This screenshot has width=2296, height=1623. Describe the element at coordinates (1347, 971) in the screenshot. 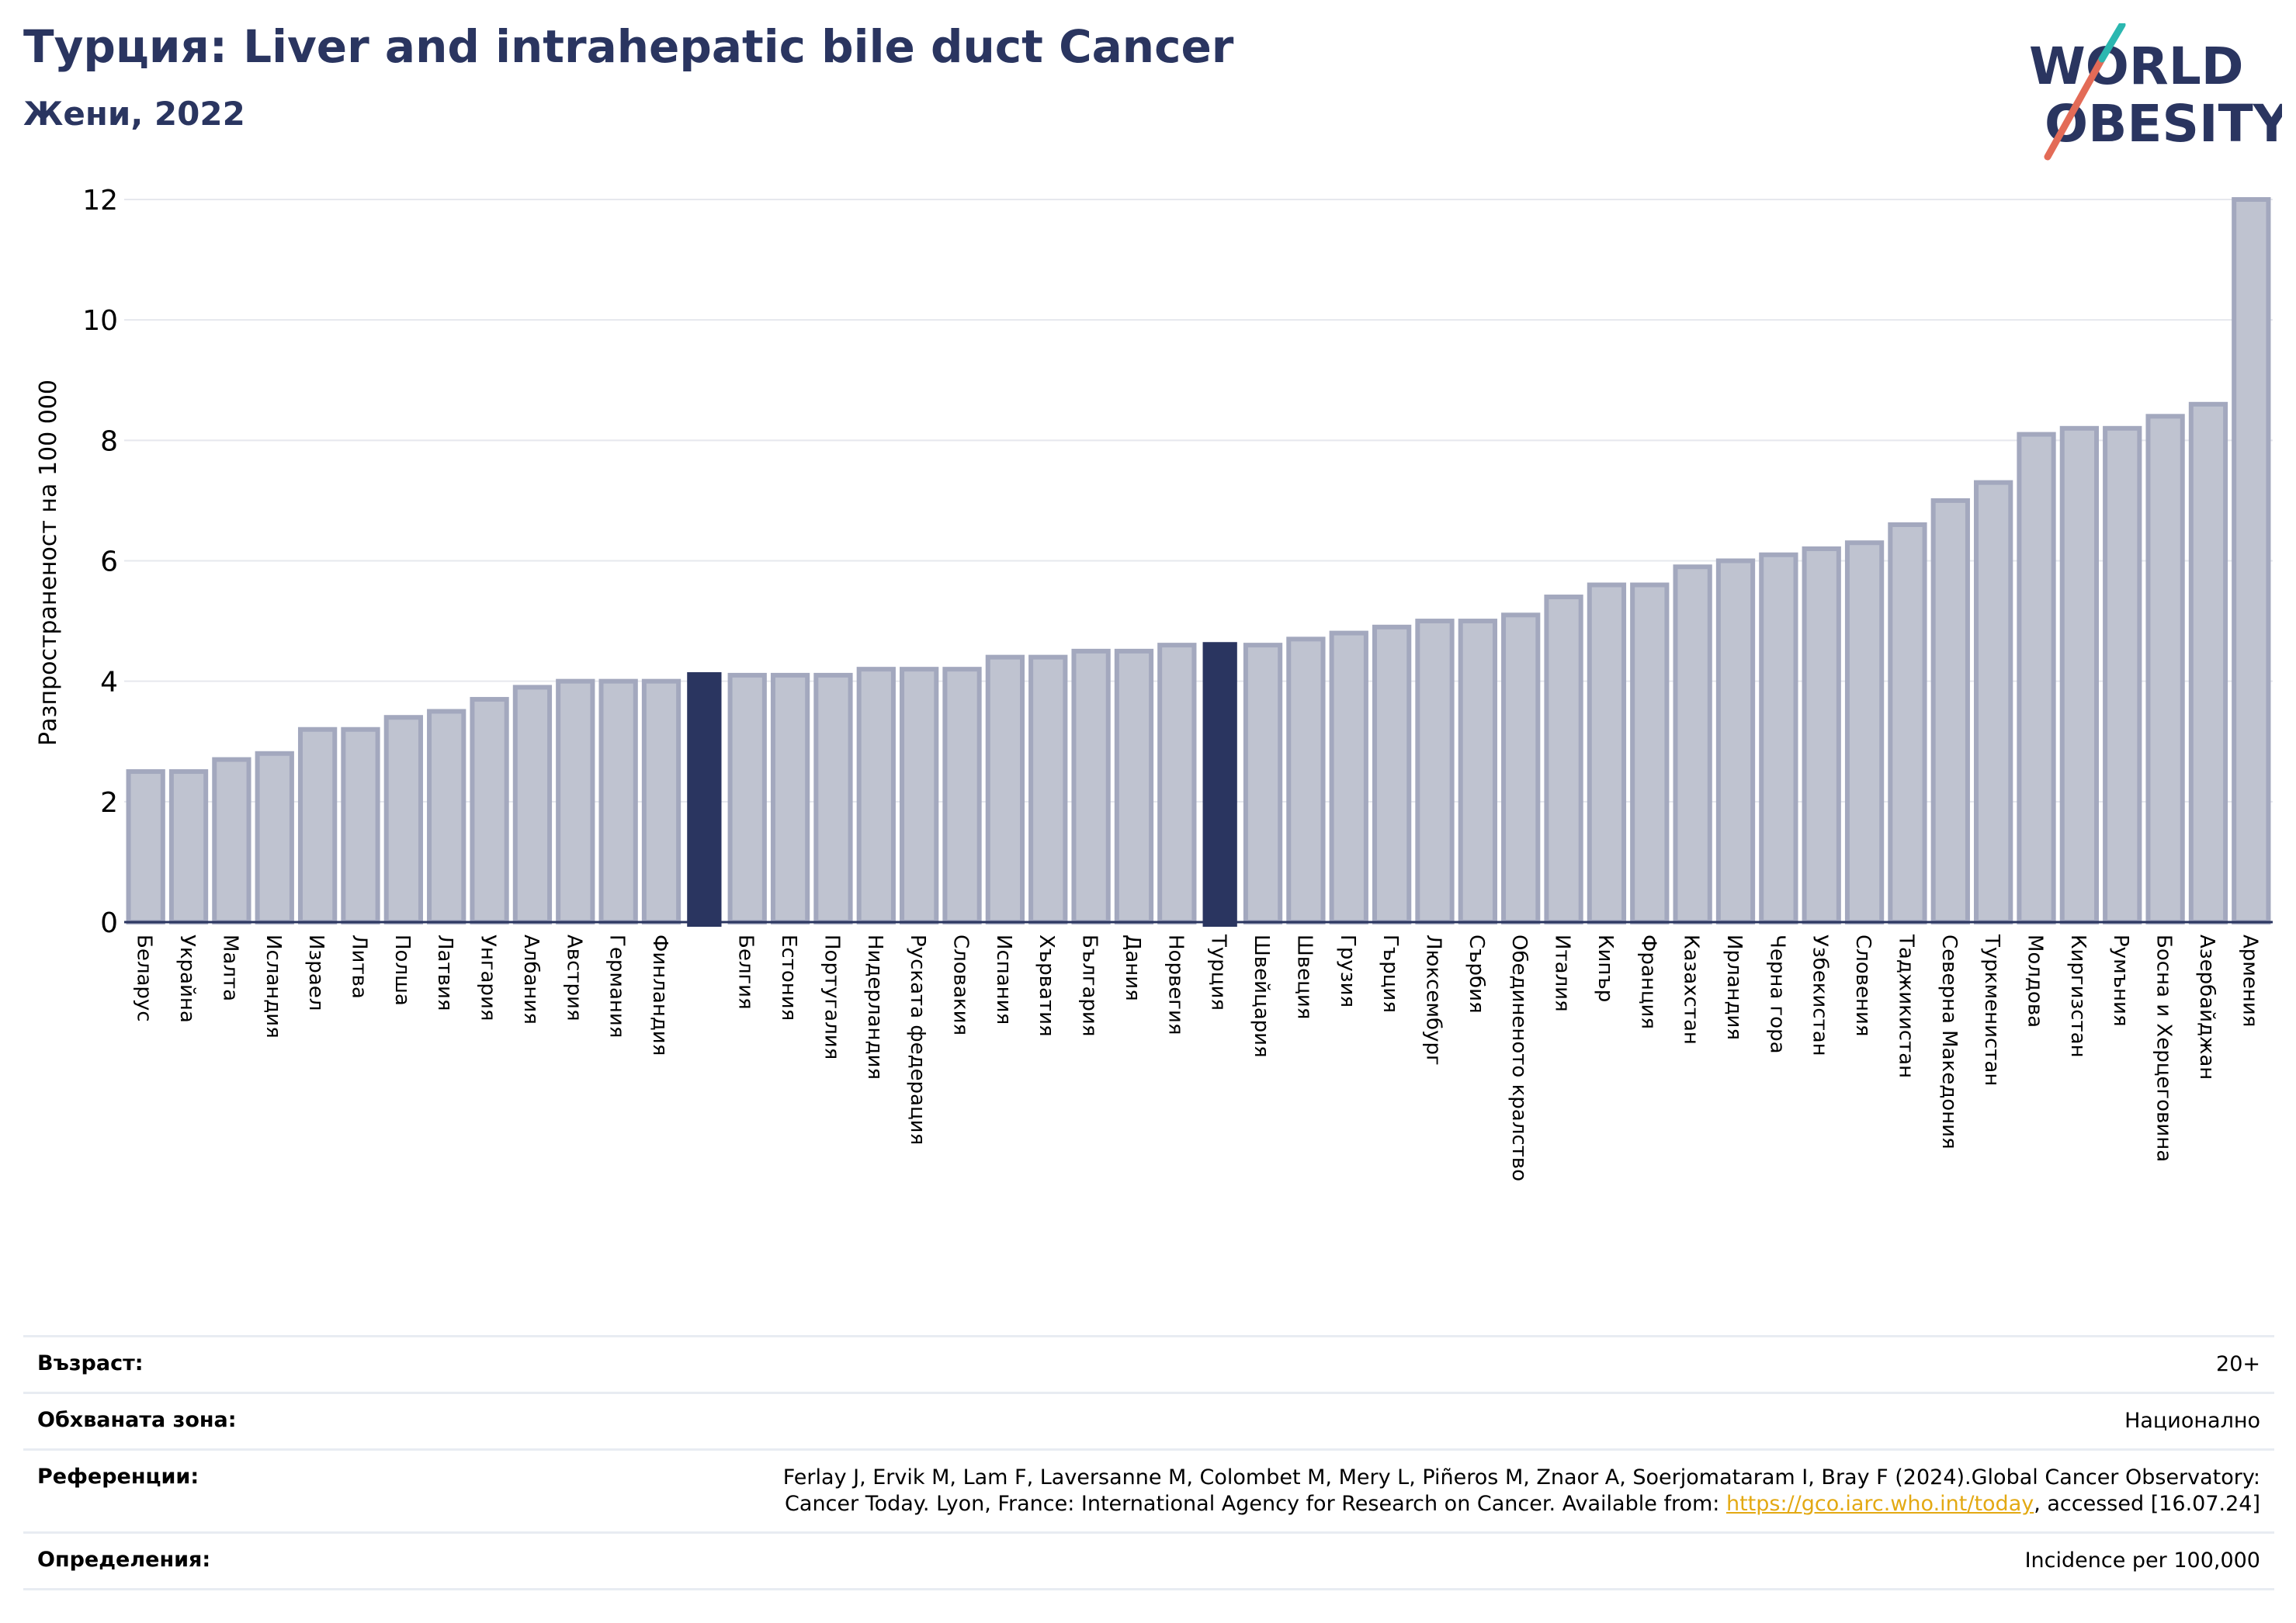

I see `x-tick-label: Грузия` at that location.